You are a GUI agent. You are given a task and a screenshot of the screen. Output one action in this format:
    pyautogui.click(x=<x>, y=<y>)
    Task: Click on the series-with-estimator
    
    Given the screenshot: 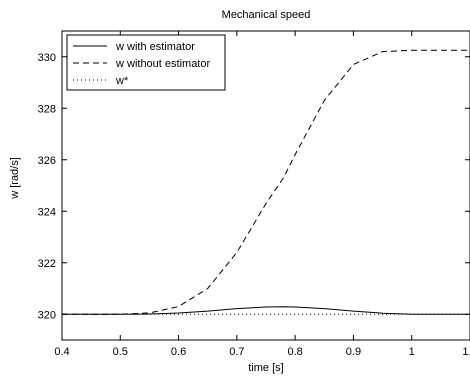 What is the action you would take?
    pyautogui.click(x=266, y=310)
    